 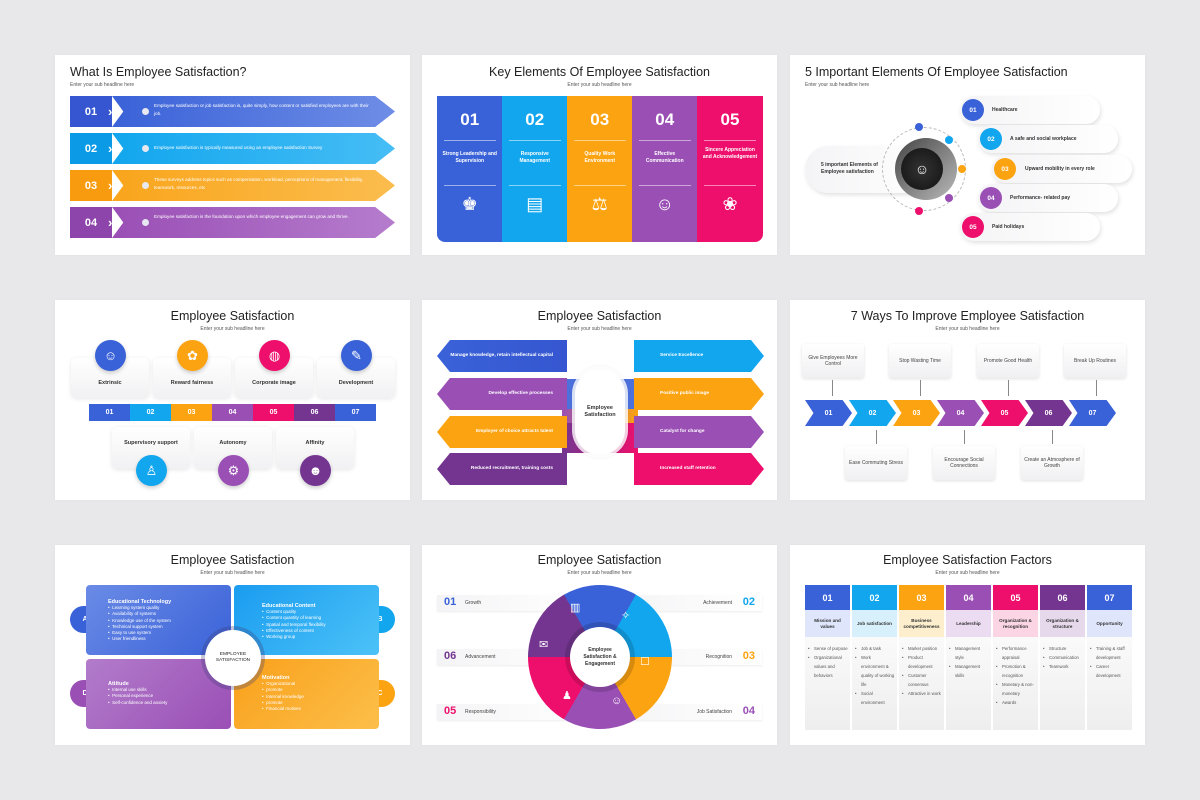 I want to click on factor-number: 05, so click(x=1015, y=597).